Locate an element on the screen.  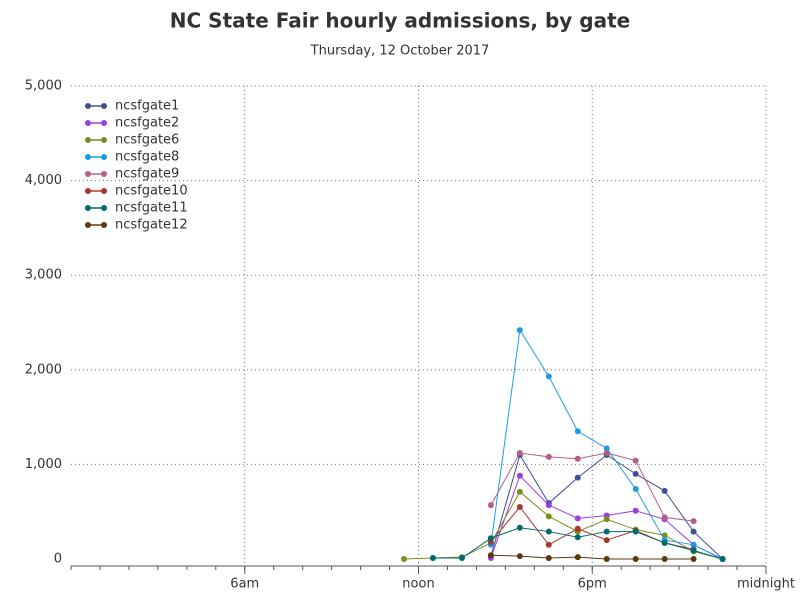
chart-title: NC State Fair hourly admissions, by gate is located at coordinates (400, 21).